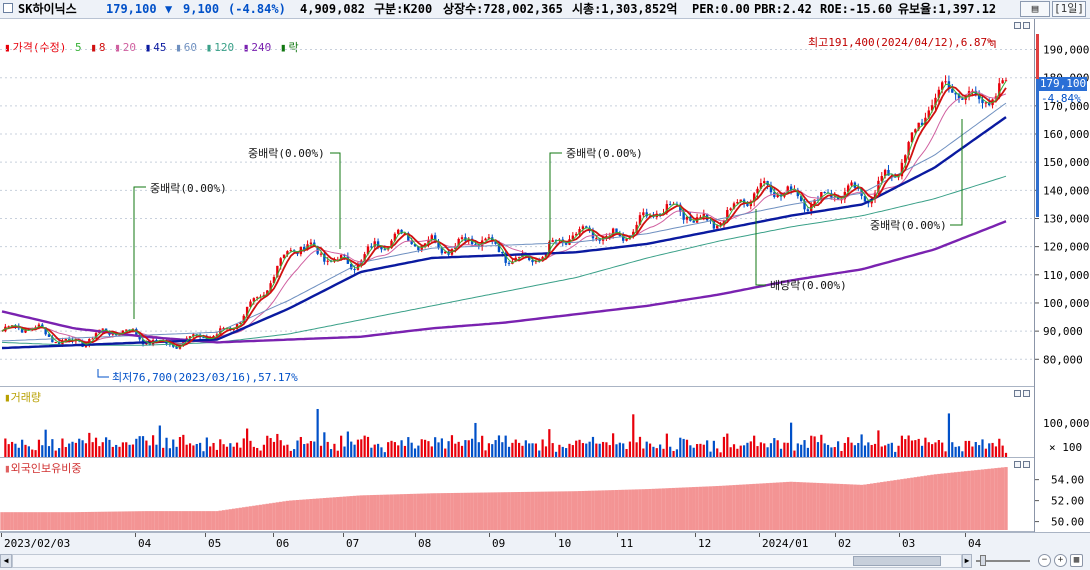 This screenshot has height=570, width=1090. Describe the element at coordinates (1017, 393) in the screenshot. I see `volume-minimize-icon` at that location.